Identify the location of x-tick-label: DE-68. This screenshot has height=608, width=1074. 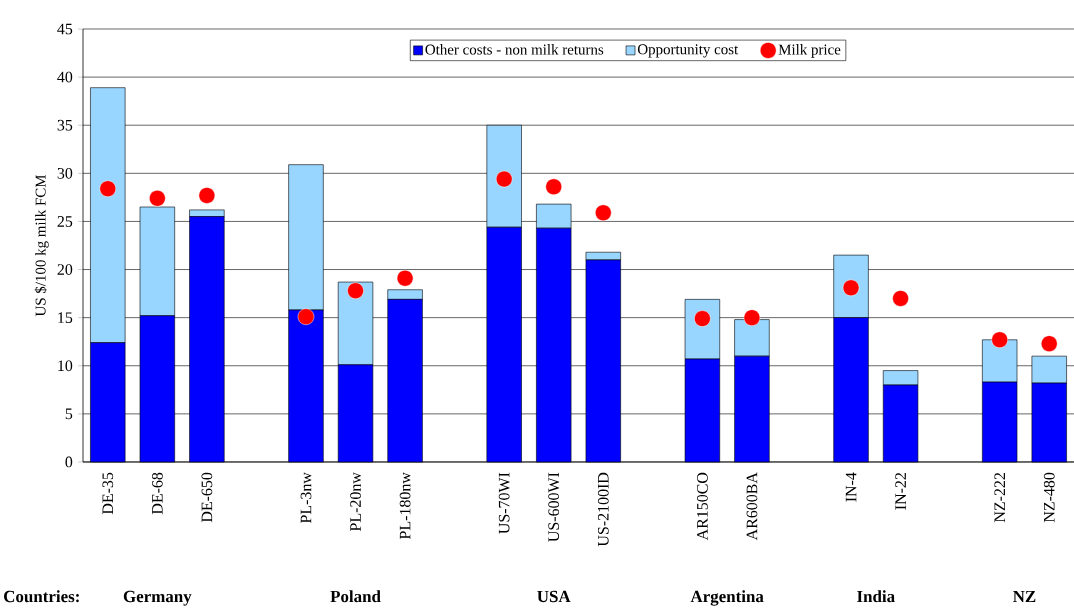
(157, 493).